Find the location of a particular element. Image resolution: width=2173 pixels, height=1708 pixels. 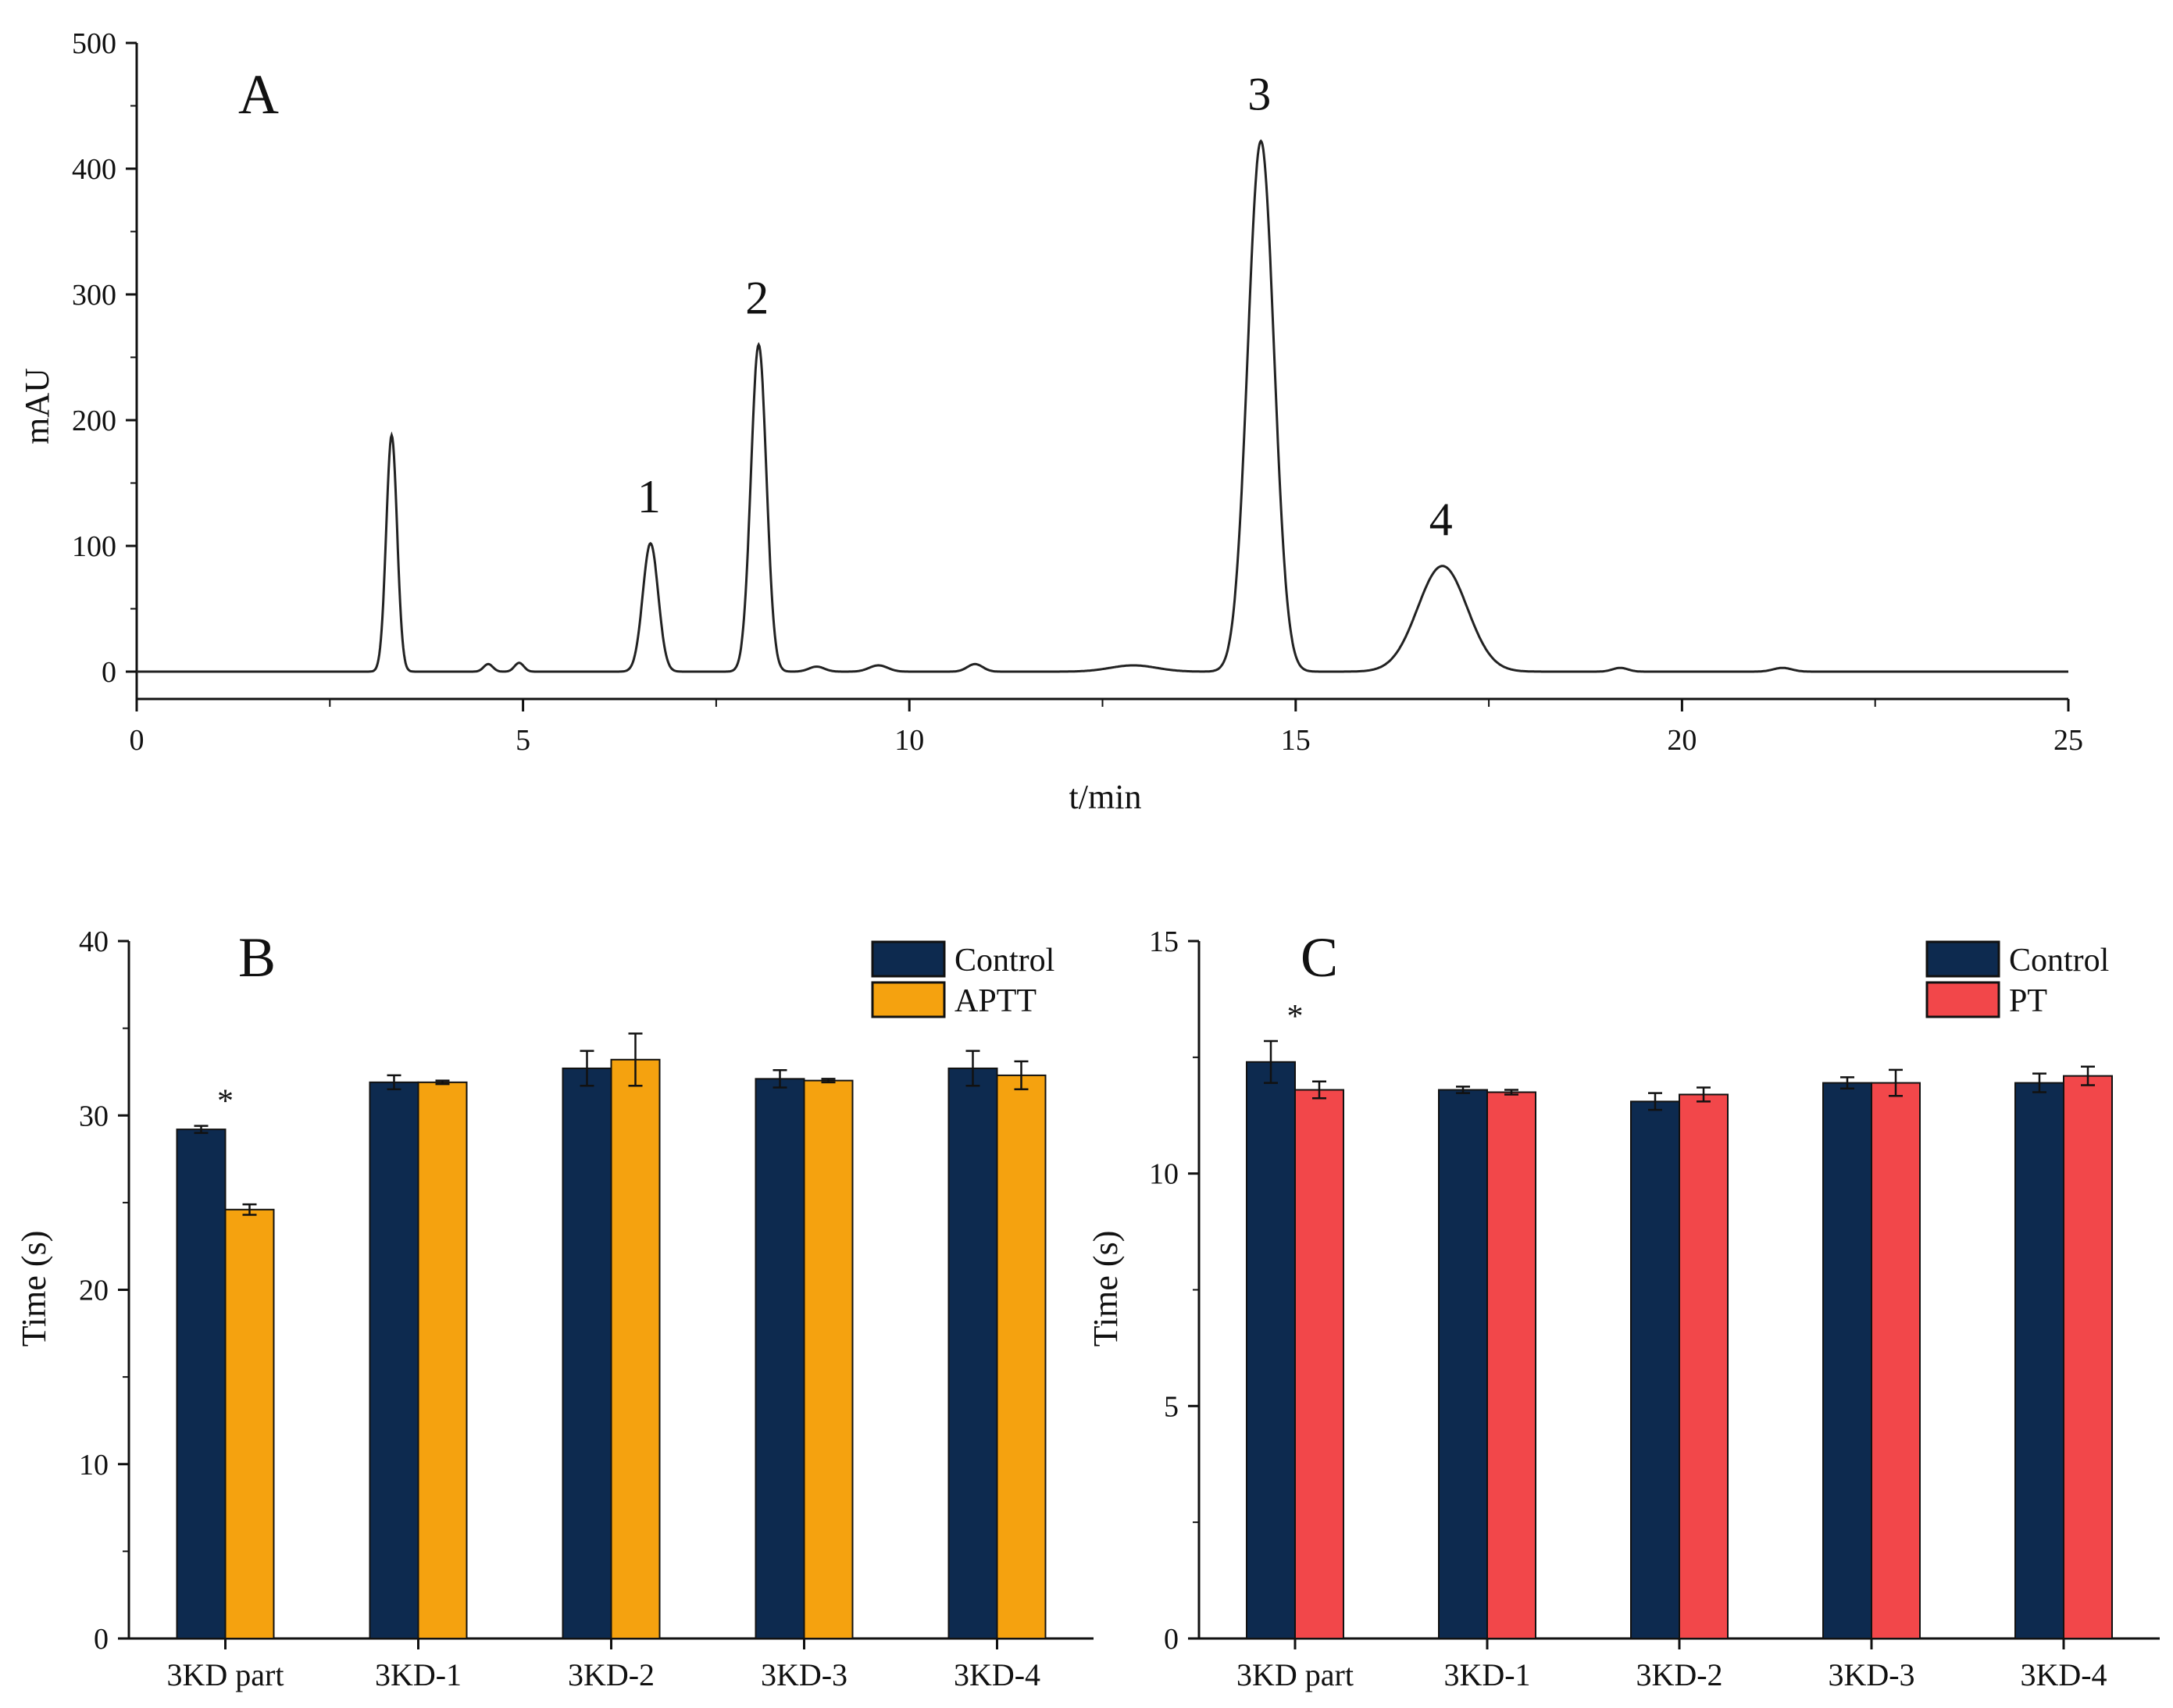

x-tick-label: 5 is located at coordinates (523, 740).